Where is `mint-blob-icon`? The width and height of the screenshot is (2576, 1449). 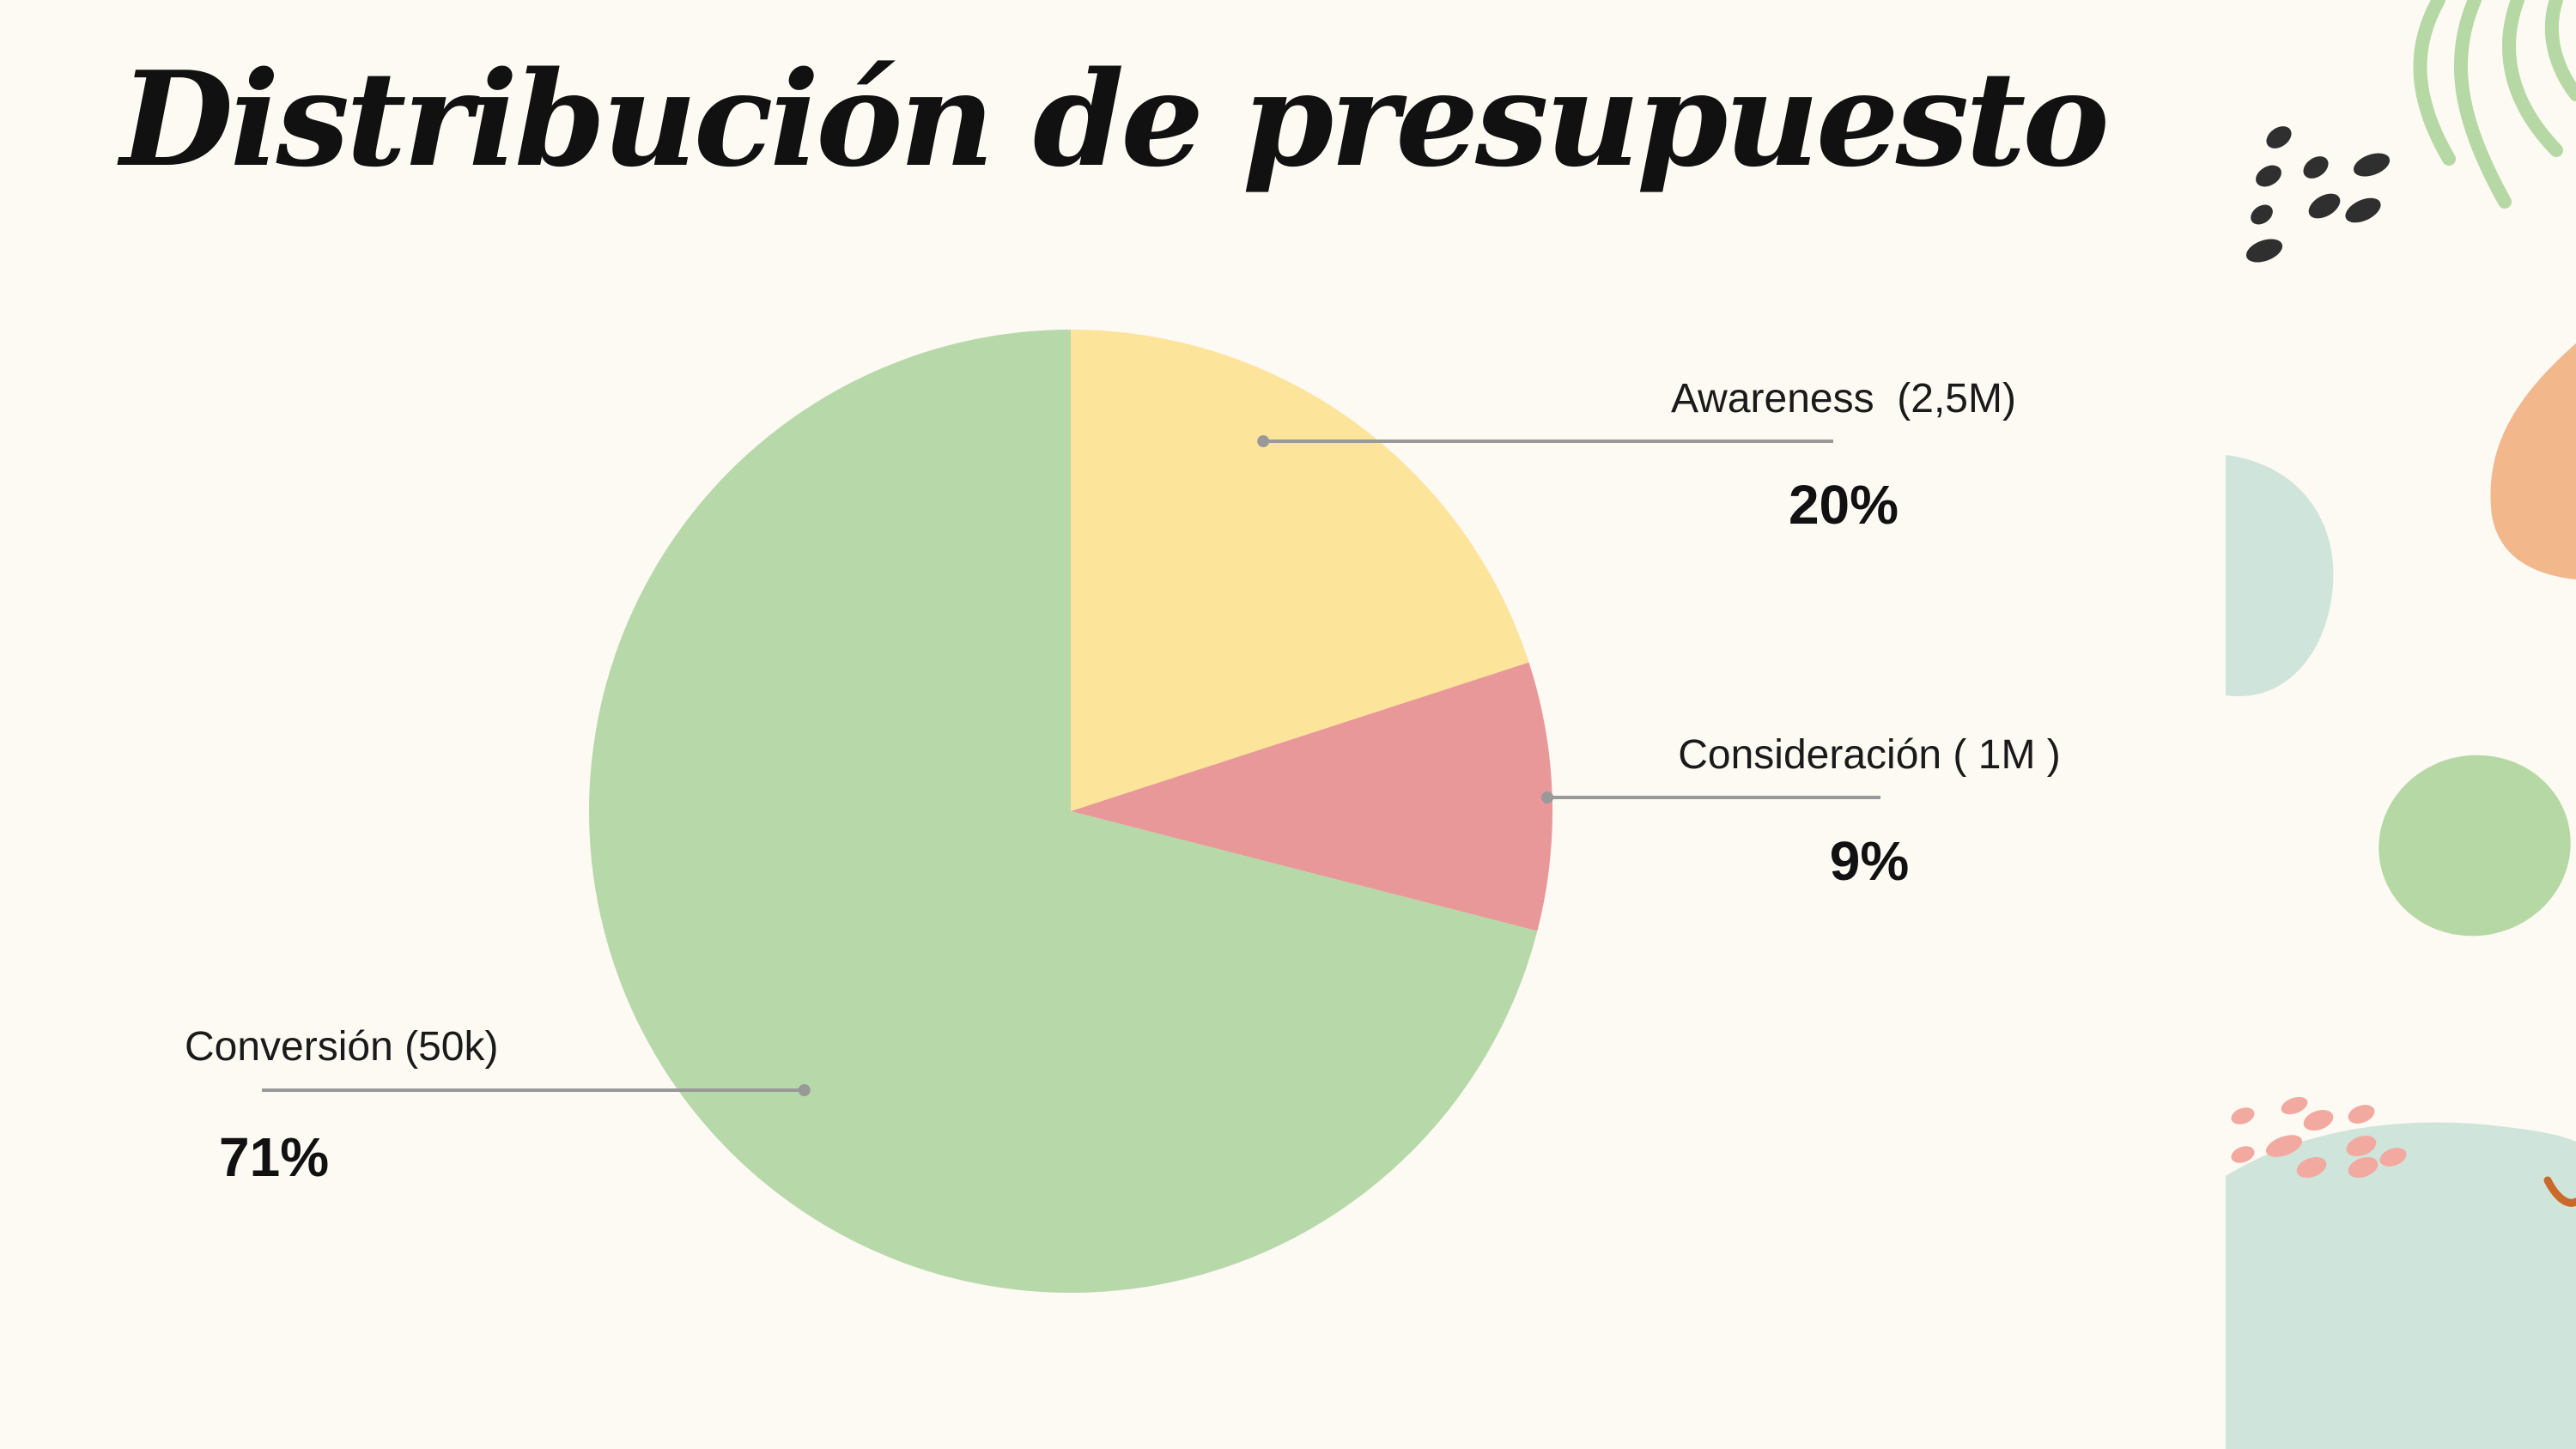 mint-blob-icon is located at coordinates (2280, 576).